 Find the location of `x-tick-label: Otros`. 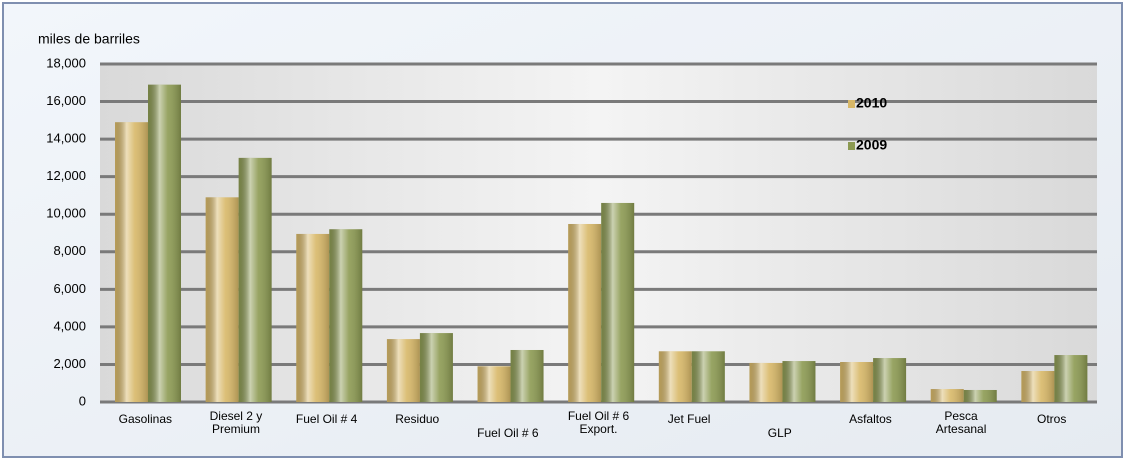

x-tick-label: Otros is located at coordinates (1051, 419).